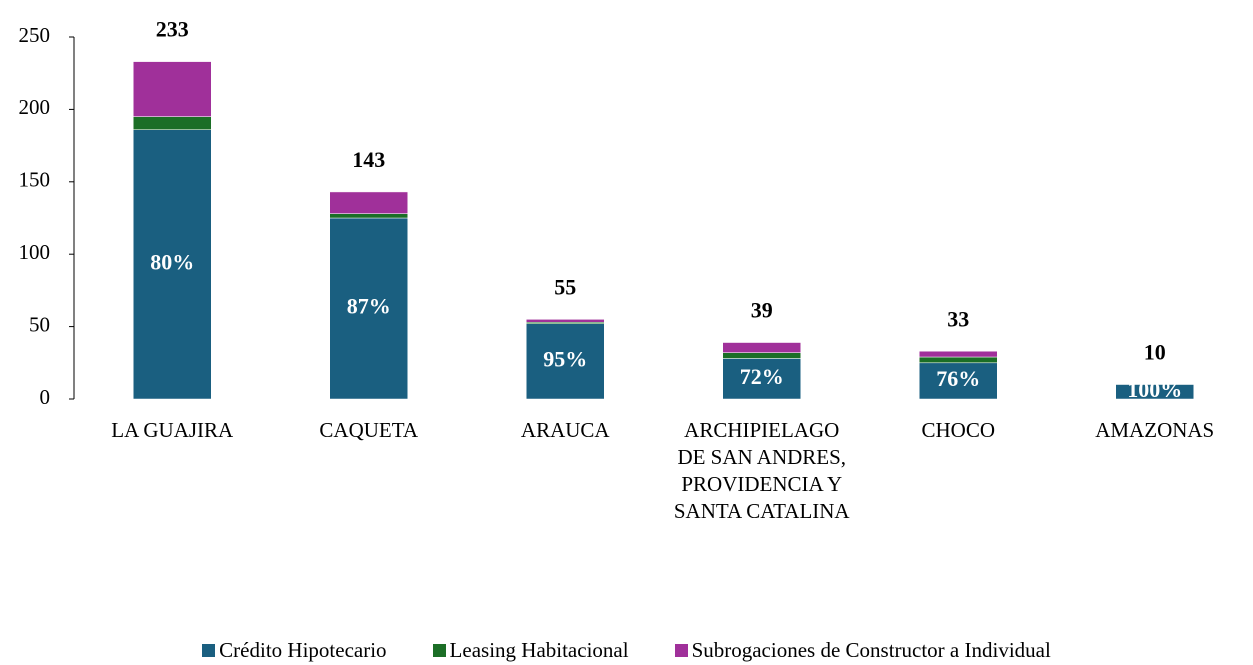 This screenshot has width=1253, height=665. I want to click on x-tick-label: ARAUCA, so click(565, 430).